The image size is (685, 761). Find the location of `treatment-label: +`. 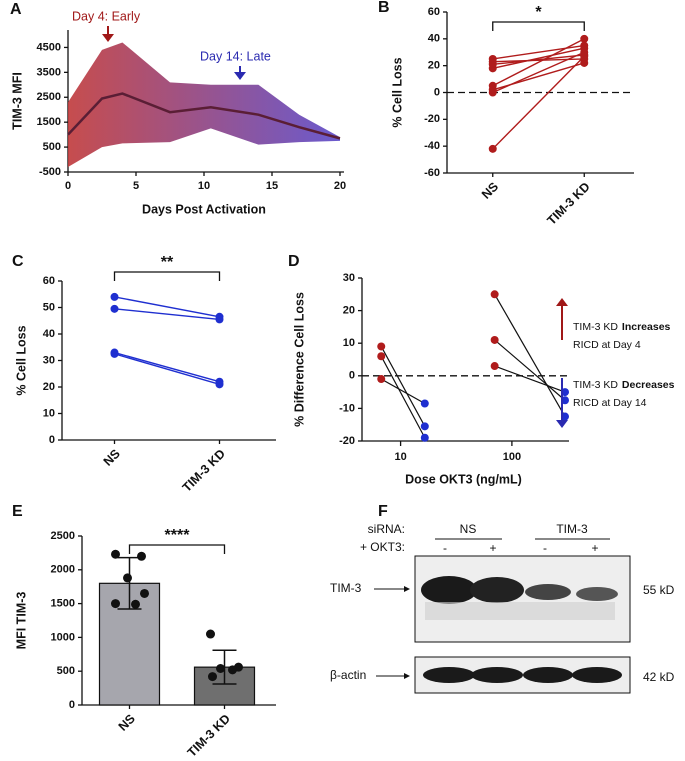

treatment-label: + is located at coordinates (492, 548).